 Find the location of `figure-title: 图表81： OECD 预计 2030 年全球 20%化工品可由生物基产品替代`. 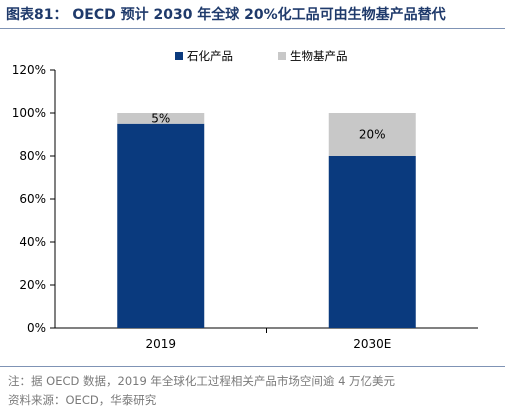

figure-title: 图表81： OECD 预计 2030 年全球 20%化工品可由生物基产品替代 is located at coordinates (226, 15).